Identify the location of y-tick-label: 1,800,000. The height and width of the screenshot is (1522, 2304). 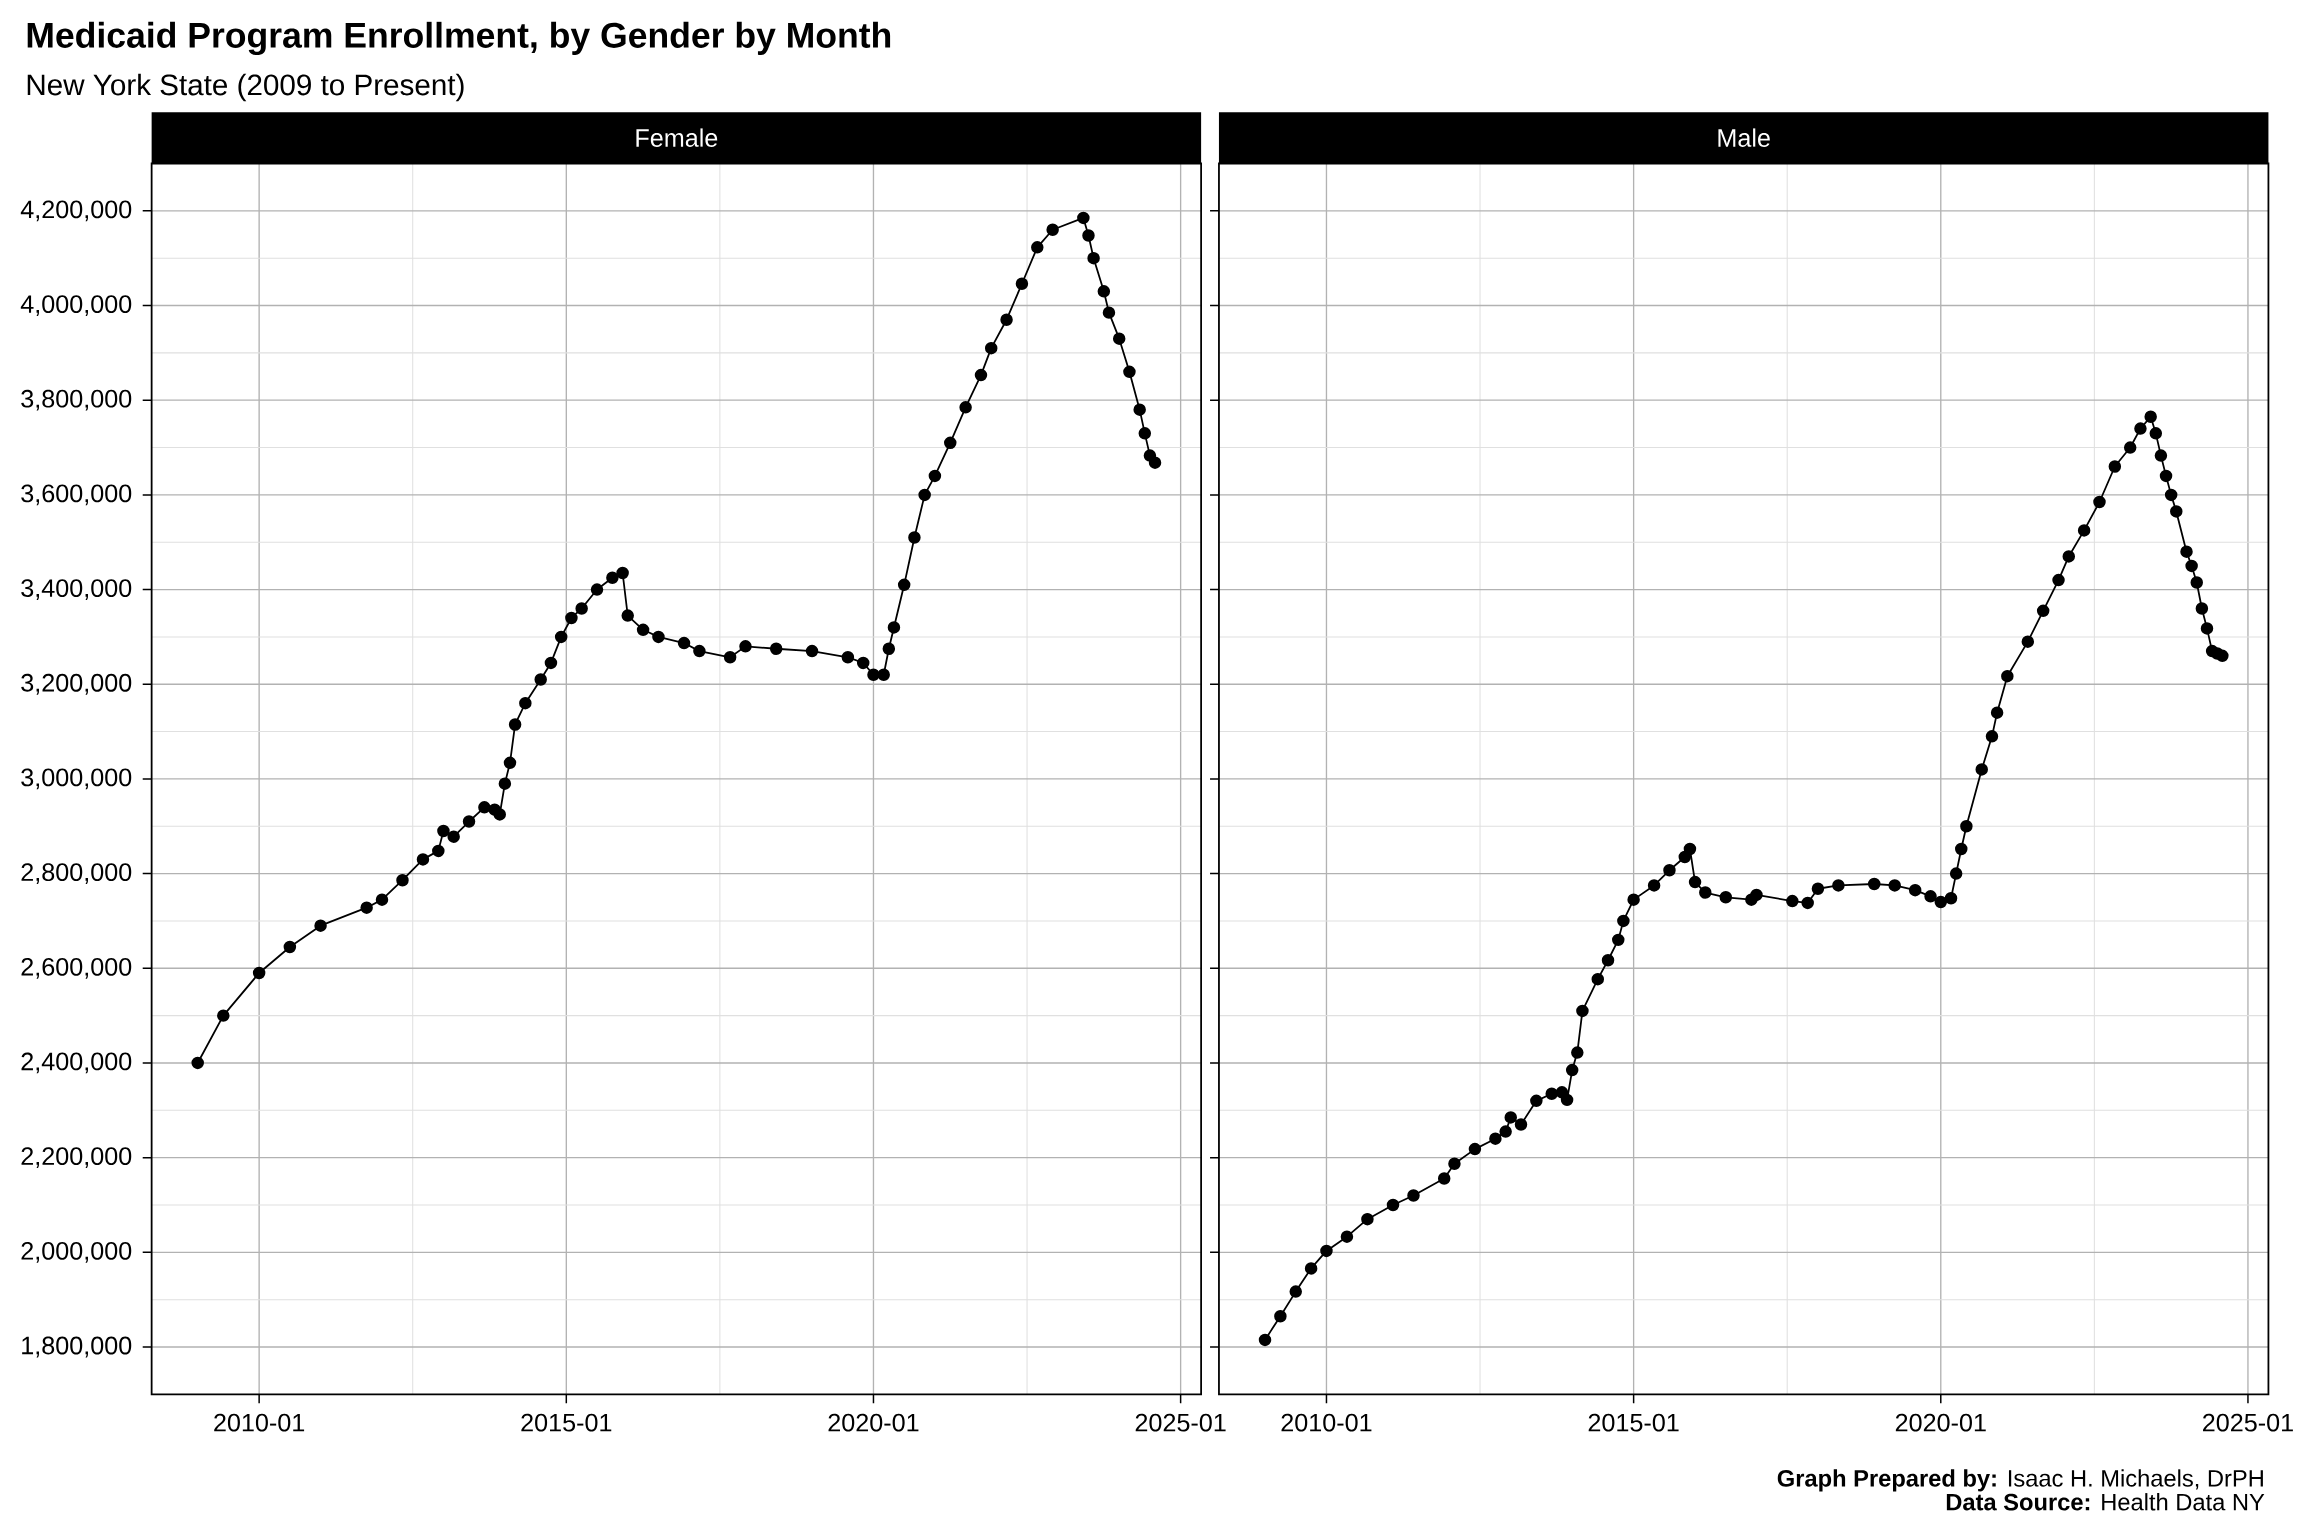
(77, 1347).